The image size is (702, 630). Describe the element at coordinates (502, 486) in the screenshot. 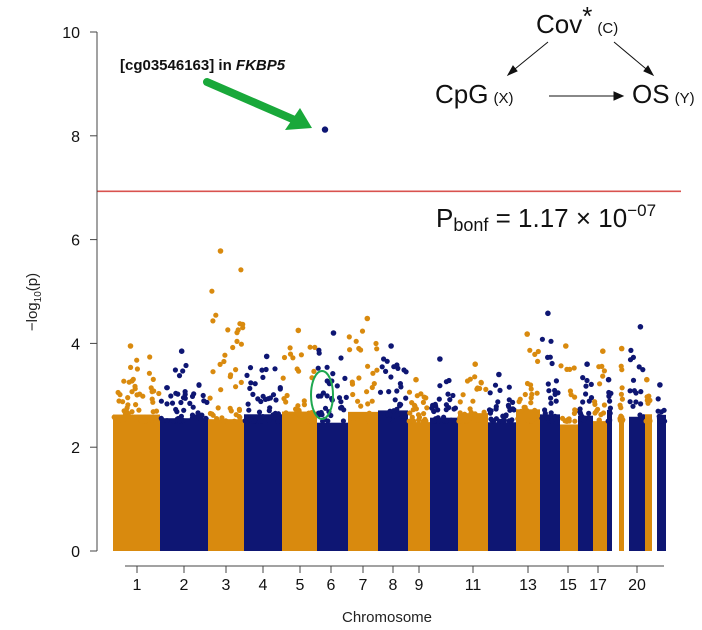

I see `chrom-12-block` at that location.